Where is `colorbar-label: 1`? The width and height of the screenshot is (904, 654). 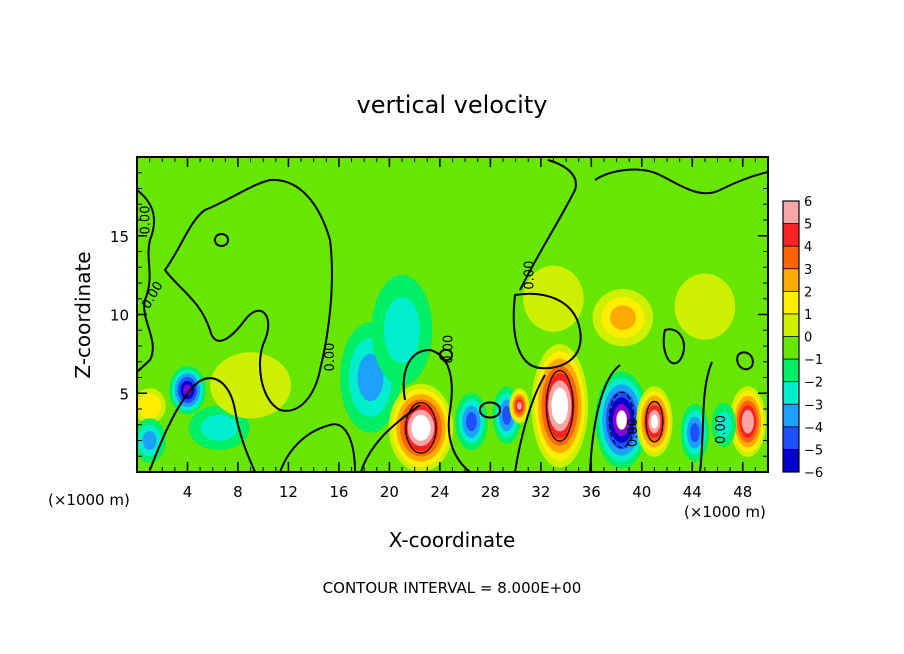
colorbar-label: 1 is located at coordinates (808, 315).